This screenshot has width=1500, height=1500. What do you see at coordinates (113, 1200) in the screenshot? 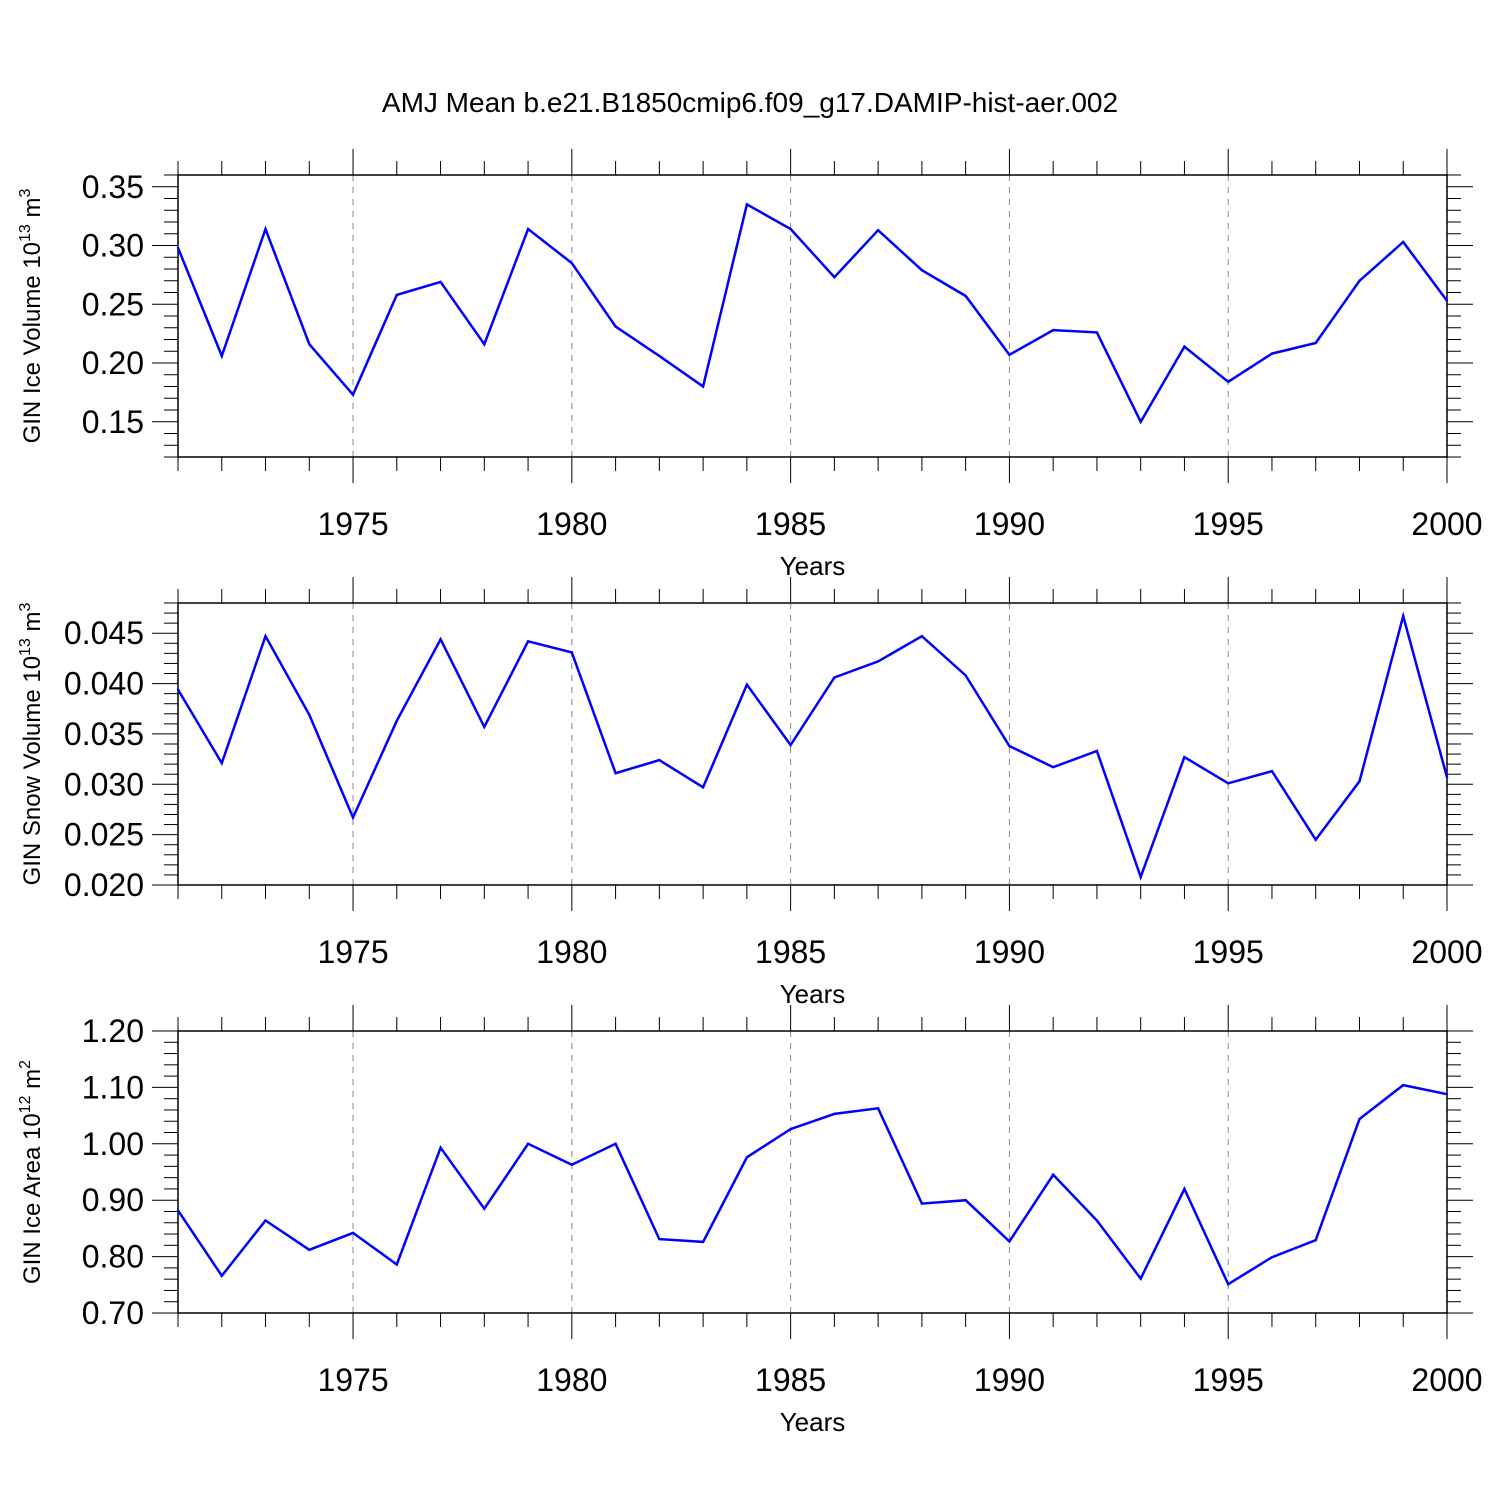
I see `y-tick-label: 0.90` at bounding box center [113, 1200].